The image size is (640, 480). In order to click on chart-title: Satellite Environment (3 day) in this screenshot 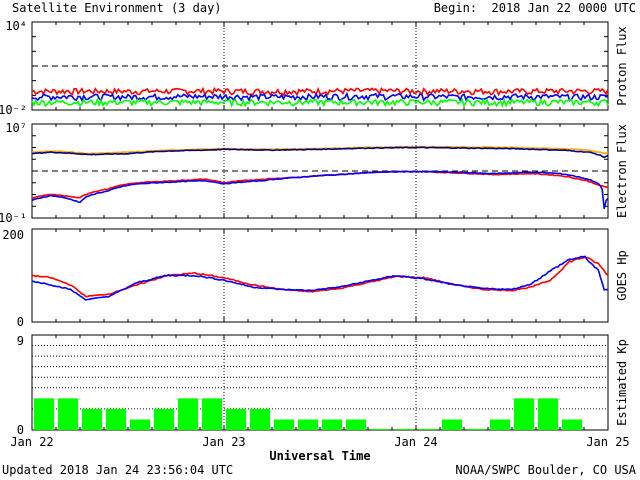, I will do `click(117, 8)`.